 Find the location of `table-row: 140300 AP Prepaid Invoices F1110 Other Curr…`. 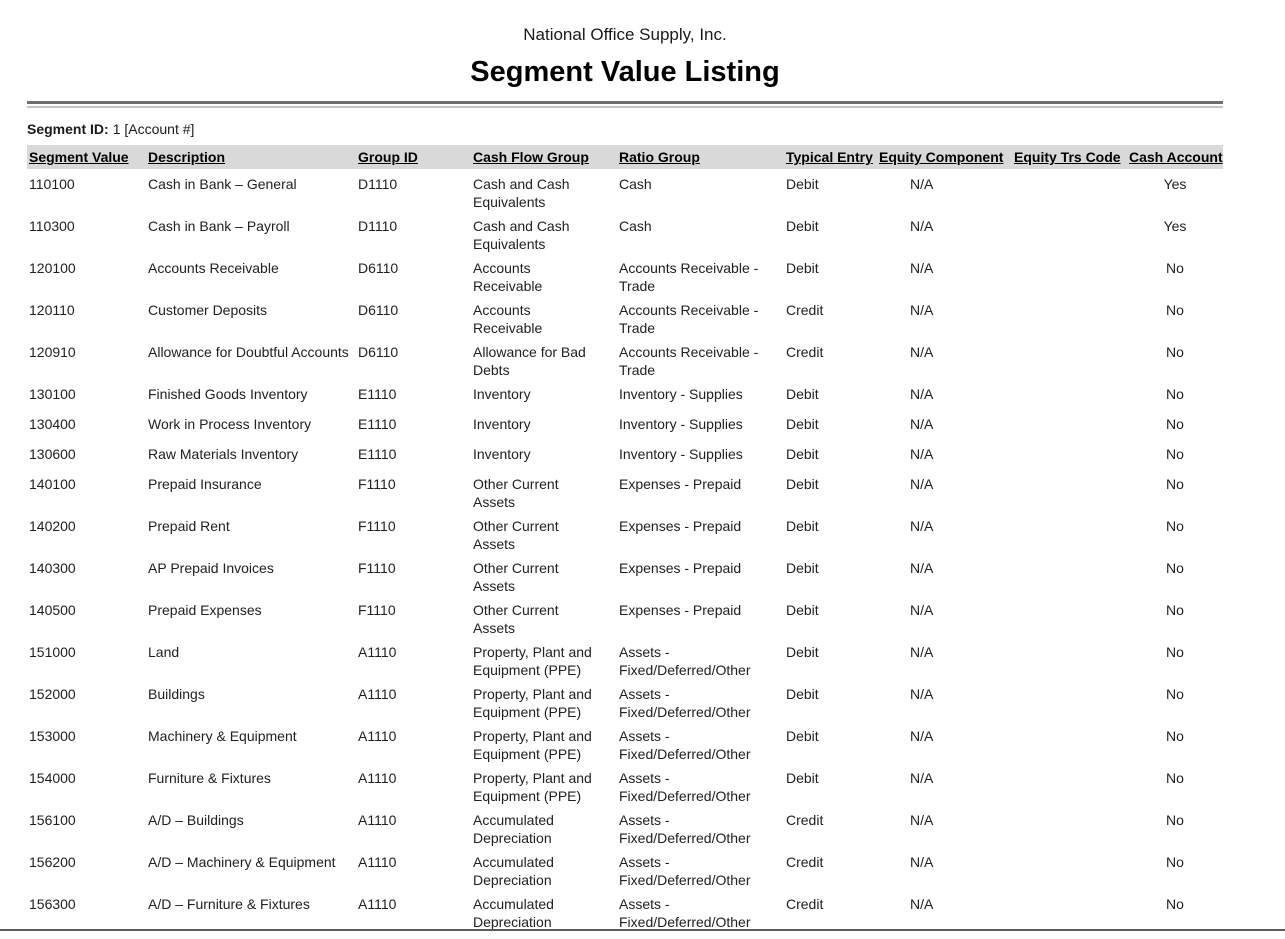

table-row: 140300 AP Prepaid Invoices F1110 Other Curr… is located at coordinates (625, 574).